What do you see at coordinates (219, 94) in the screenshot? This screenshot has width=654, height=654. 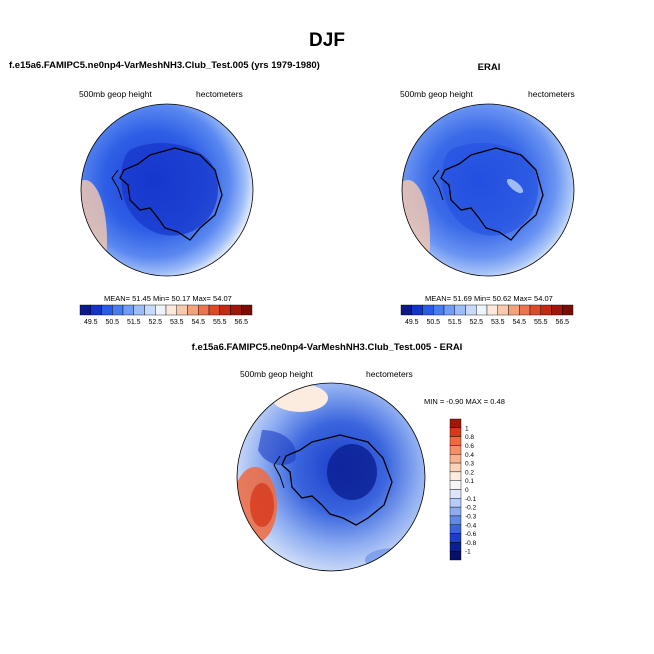 I see `panel1-right-label: hectometers` at bounding box center [219, 94].